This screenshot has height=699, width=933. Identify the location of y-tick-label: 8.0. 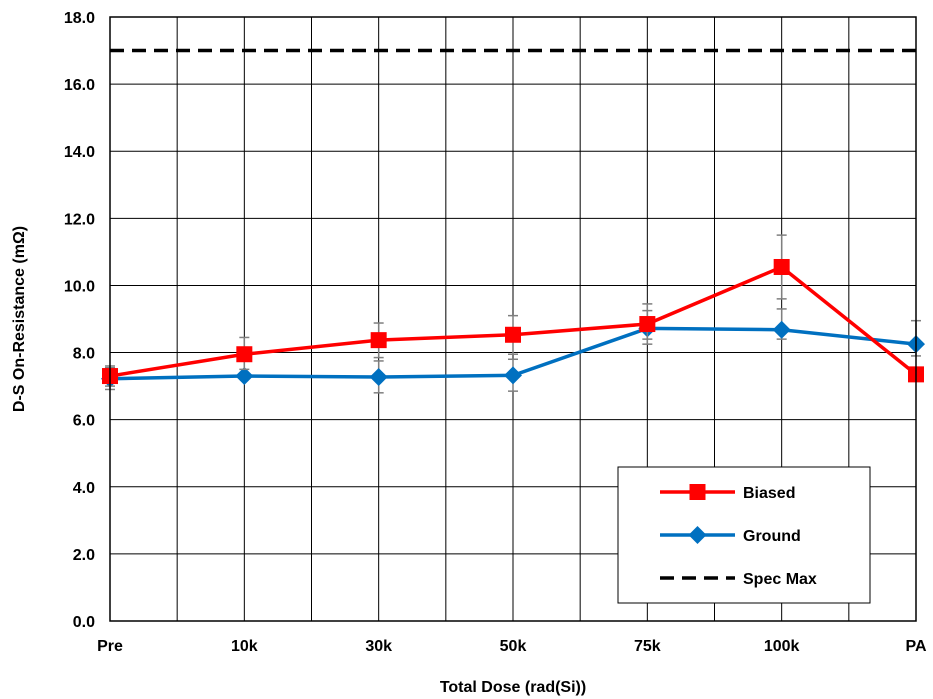
(84, 354).